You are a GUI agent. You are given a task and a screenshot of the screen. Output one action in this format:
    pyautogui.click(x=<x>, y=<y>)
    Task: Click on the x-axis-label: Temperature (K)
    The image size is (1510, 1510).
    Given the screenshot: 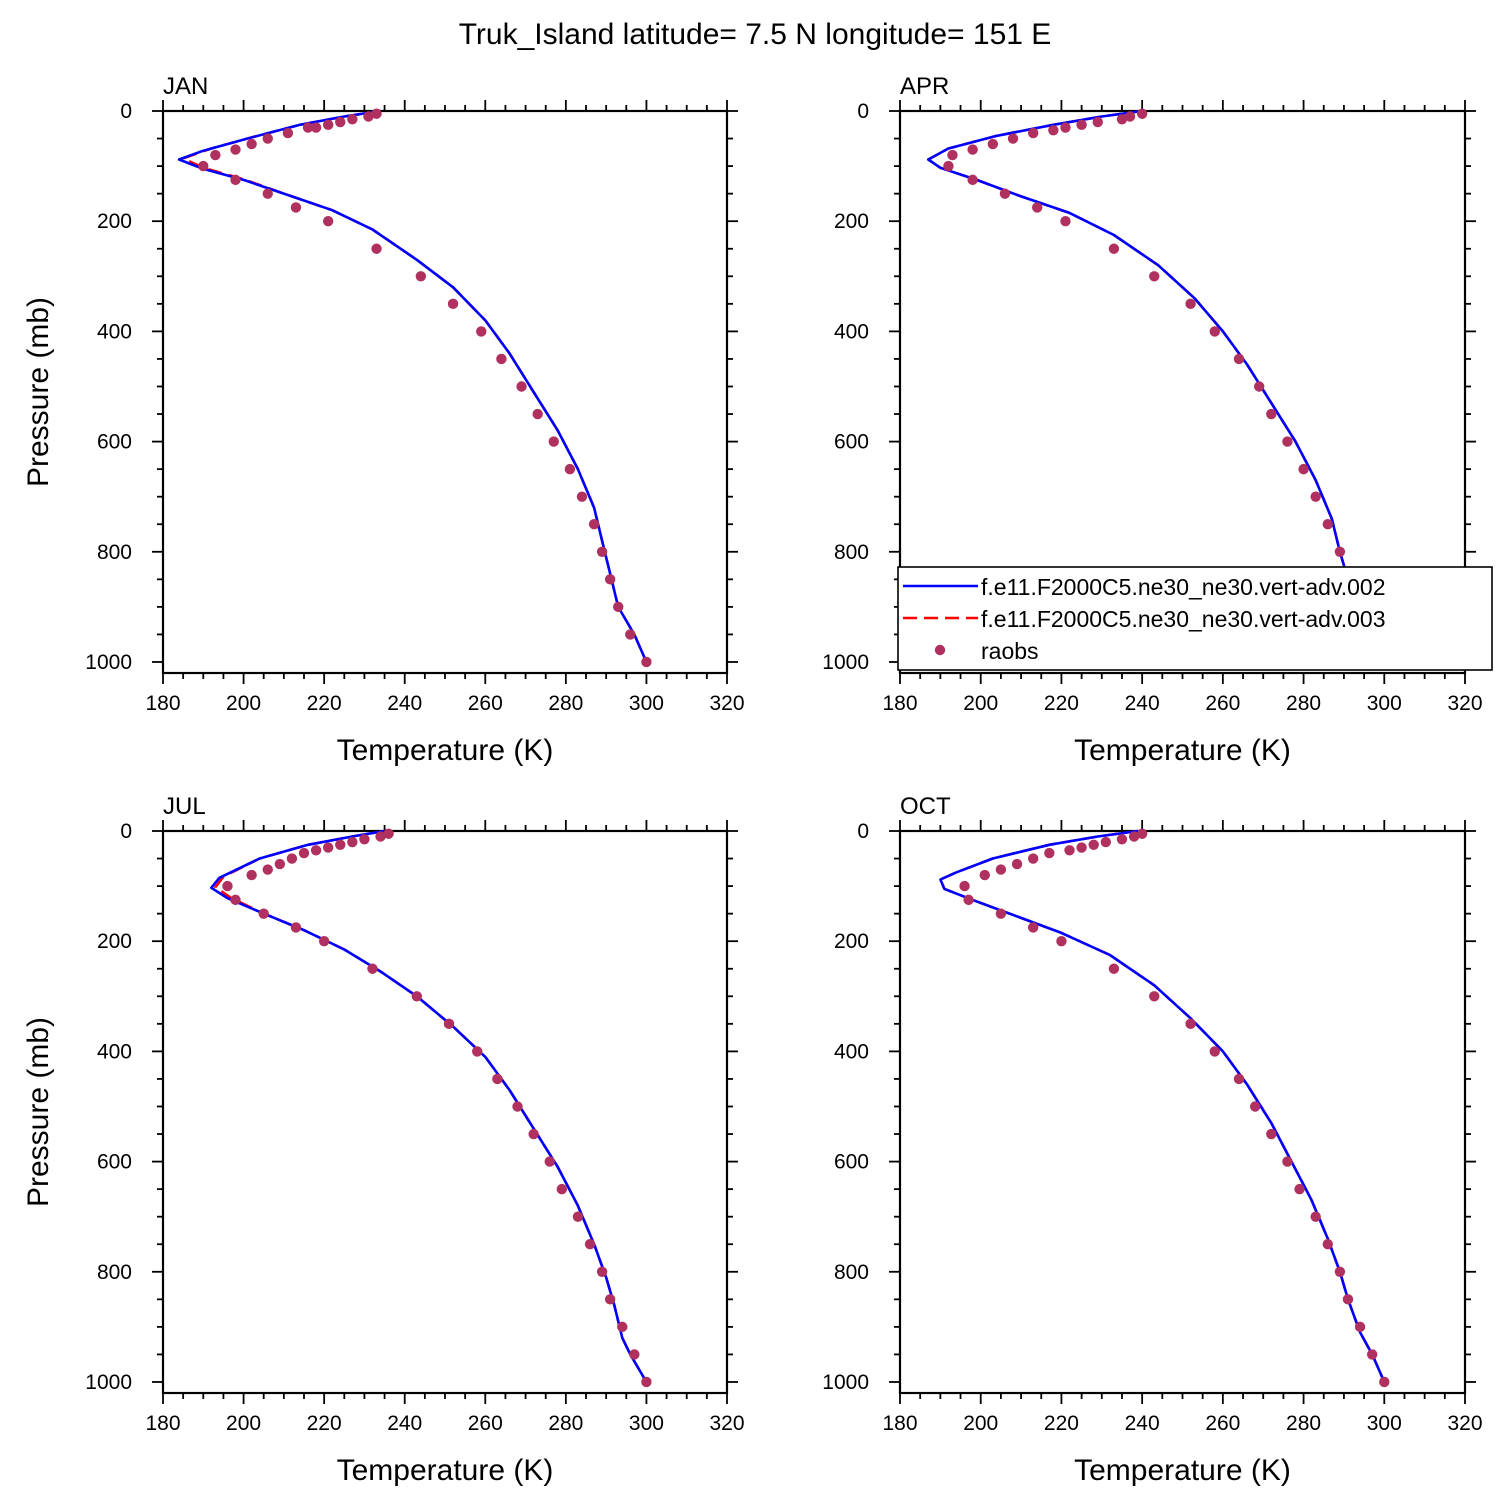 What is the action you would take?
    pyautogui.click(x=445, y=750)
    